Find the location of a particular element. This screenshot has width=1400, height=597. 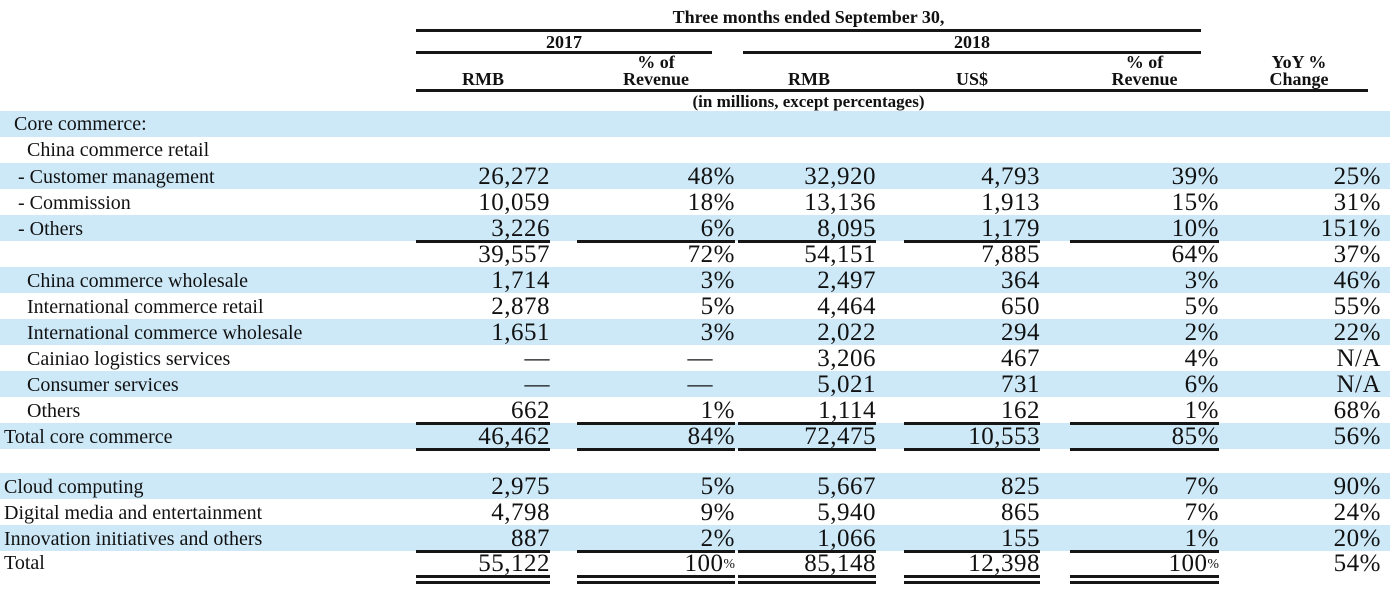

cell-2018-usd: 1,179 is located at coordinates (1010, 228).